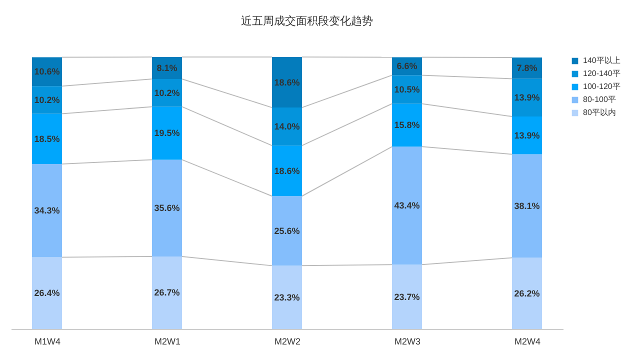 Image resolution: width=635 pixels, height=350 pixels. What do you see at coordinates (527, 68) in the screenshot?
I see `data-label: 7.8%` at bounding box center [527, 68].